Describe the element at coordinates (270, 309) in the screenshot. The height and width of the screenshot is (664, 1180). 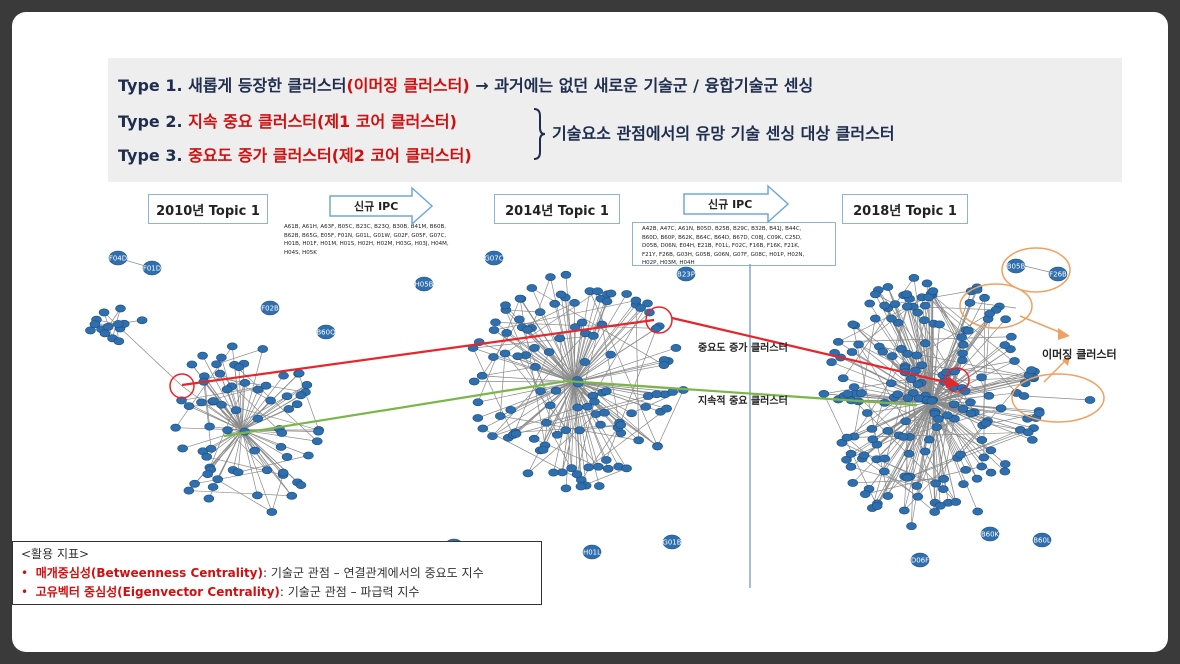
I see `node-label: F02B` at that location.